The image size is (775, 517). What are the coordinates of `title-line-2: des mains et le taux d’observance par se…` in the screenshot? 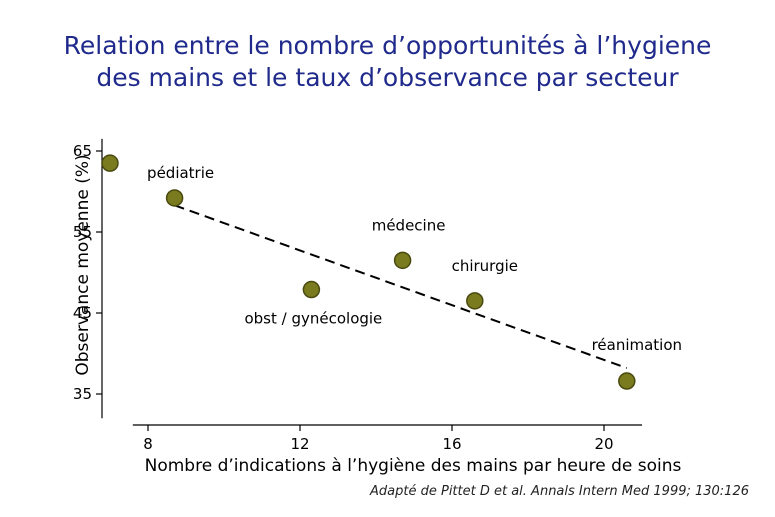 It's located at (387, 77).